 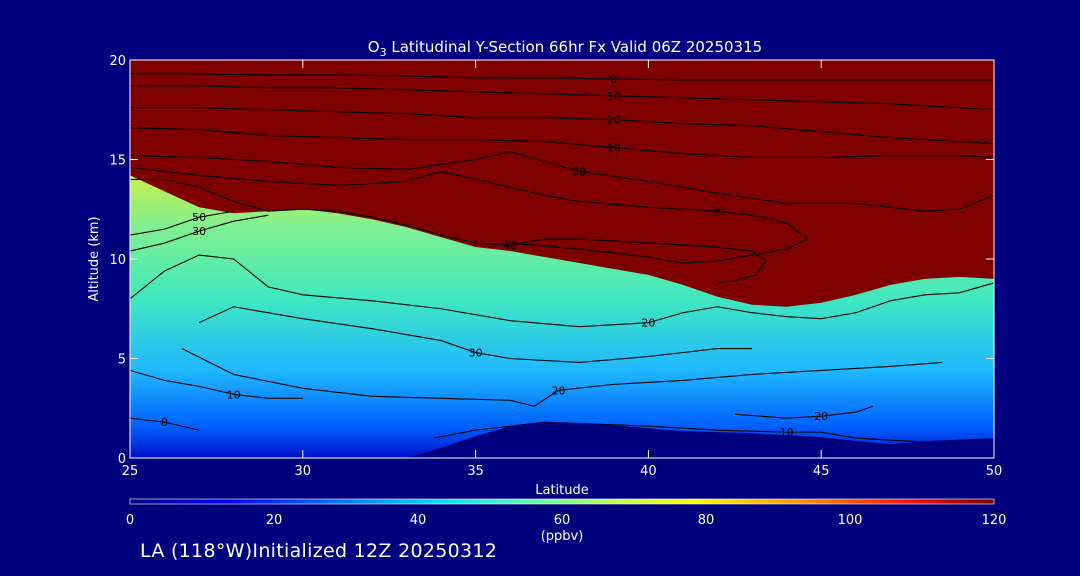 What do you see at coordinates (122, 459) in the screenshot?
I see `y-tick-label: 0` at bounding box center [122, 459].